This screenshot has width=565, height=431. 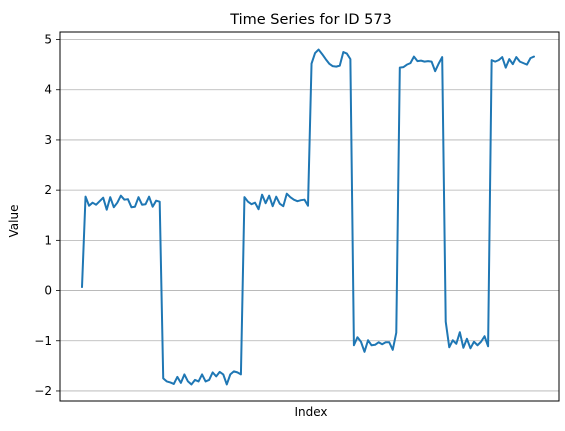 What do you see at coordinates (48, 190) in the screenshot?
I see `y-tick-label: 2` at bounding box center [48, 190].